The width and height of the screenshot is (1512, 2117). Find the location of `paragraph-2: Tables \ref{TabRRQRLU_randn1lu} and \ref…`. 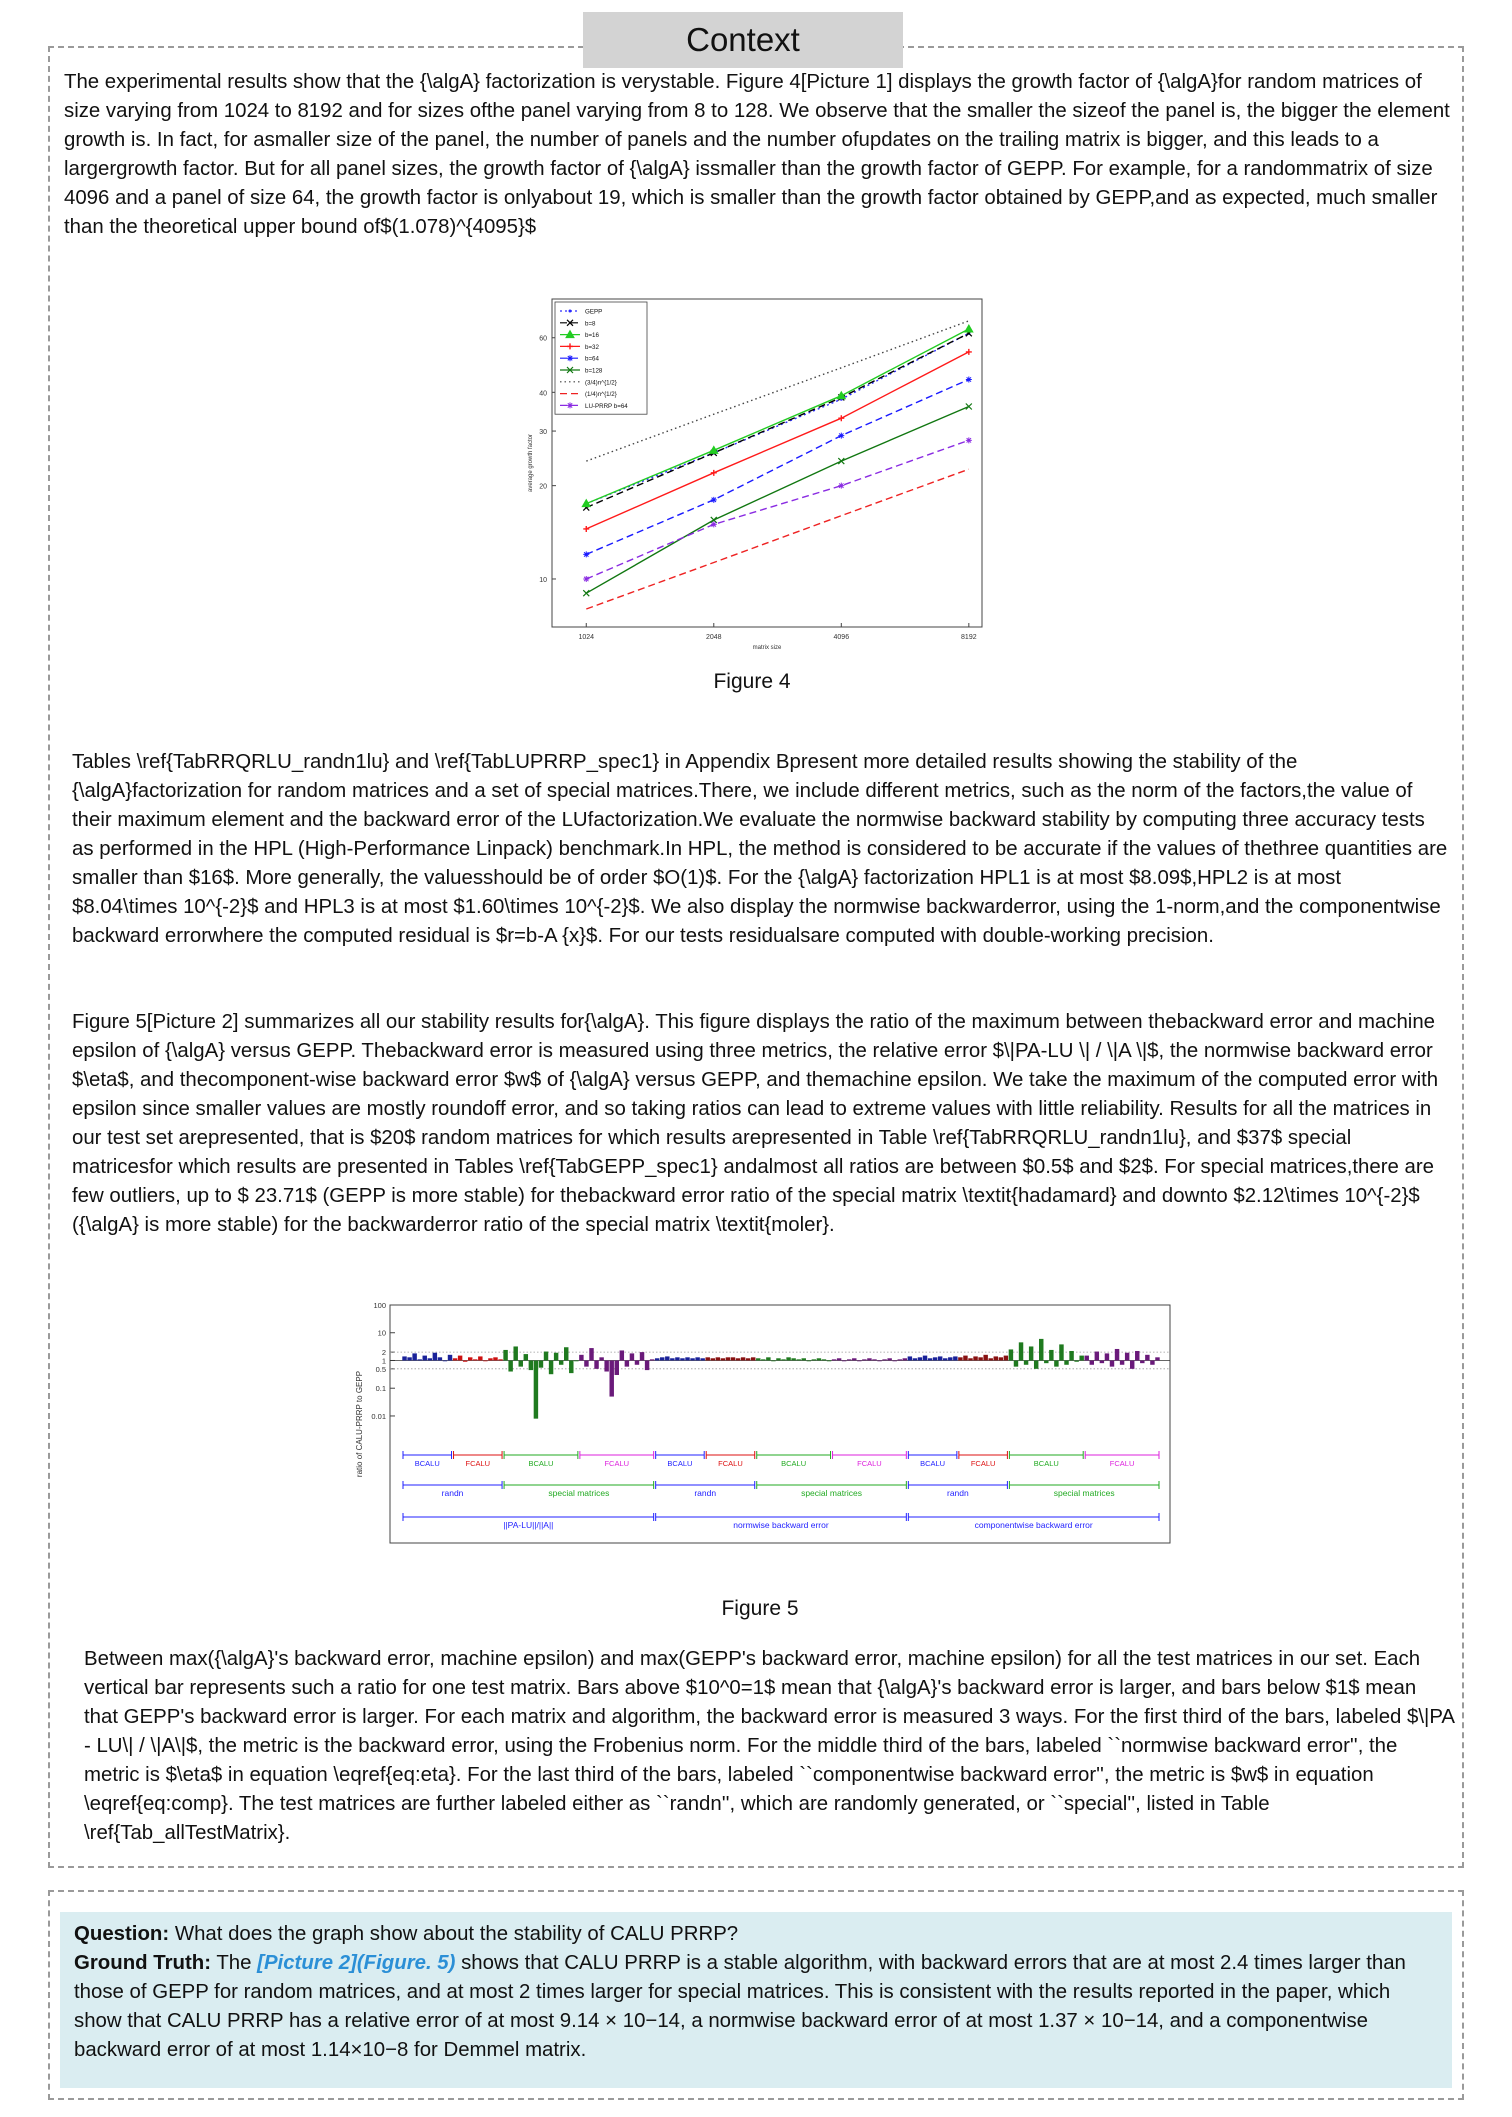

paragraph-2: Tables \ref{TabRRQRLU_randn1lu} and \ref… is located at coordinates (760, 849).